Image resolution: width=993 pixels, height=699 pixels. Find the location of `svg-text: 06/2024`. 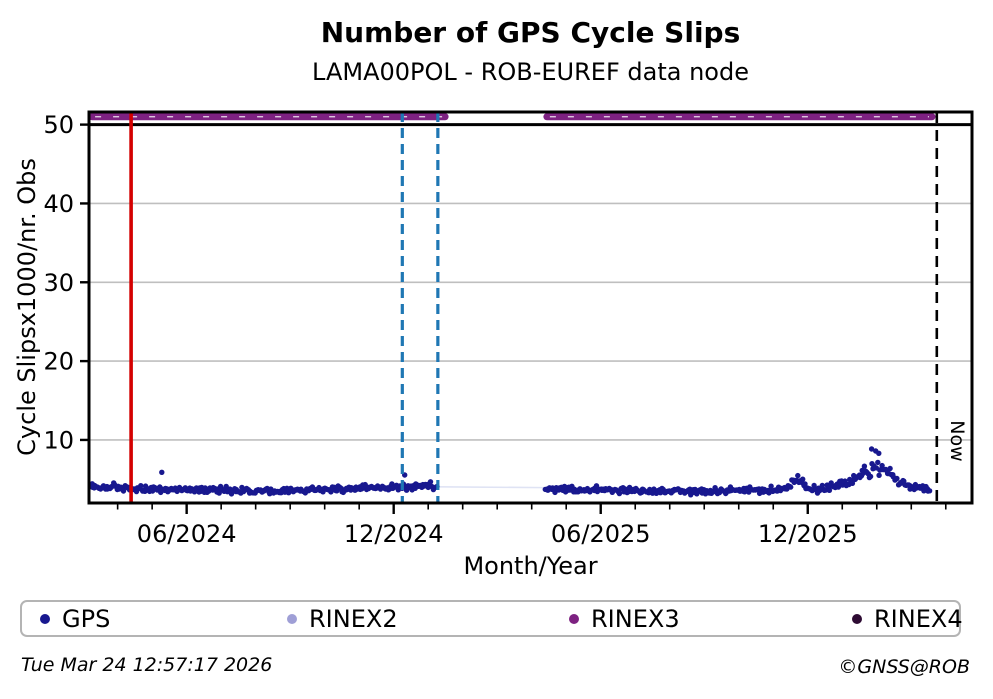

svg-text: 06/2024 is located at coordinates (187, 534).